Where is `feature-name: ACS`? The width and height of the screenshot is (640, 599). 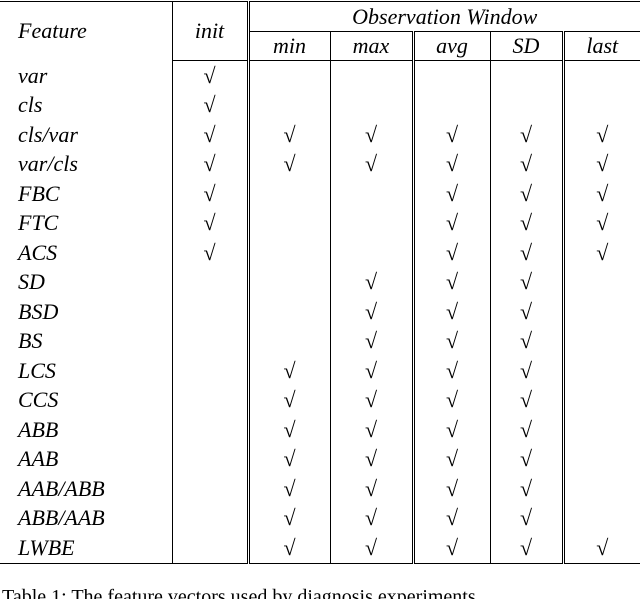 feature-name: ACS is located at coordinates (38, 252).